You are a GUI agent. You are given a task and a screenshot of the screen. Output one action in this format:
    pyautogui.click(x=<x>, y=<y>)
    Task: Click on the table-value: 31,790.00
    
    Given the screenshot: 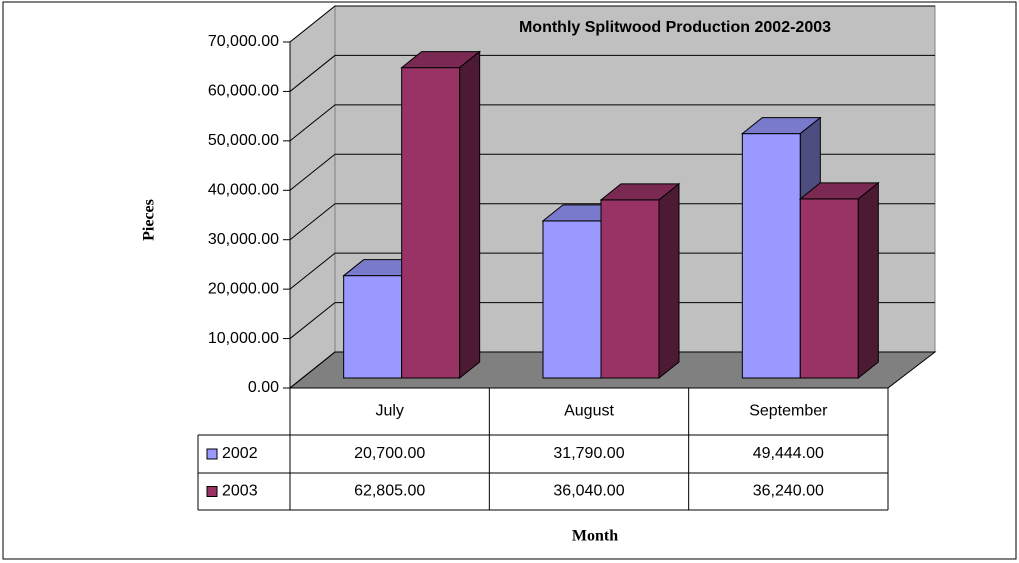 What is the action you would take?
    pyautogui.click(x=588, y=453)
    